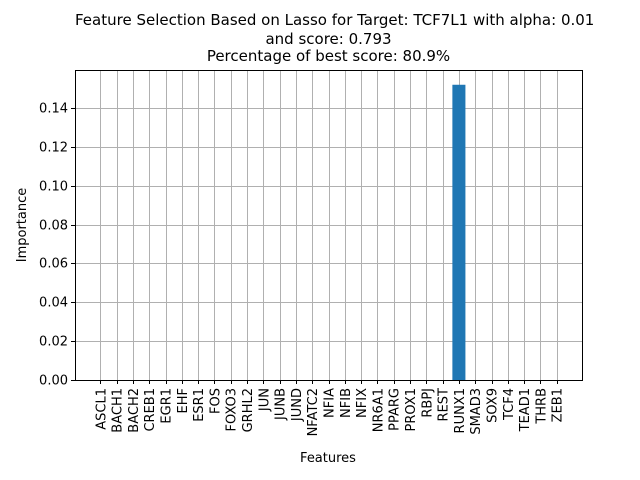 This screenshot has width=640, height=480. I want to click on x-tick-label: GRHL2, so click(248, 410).